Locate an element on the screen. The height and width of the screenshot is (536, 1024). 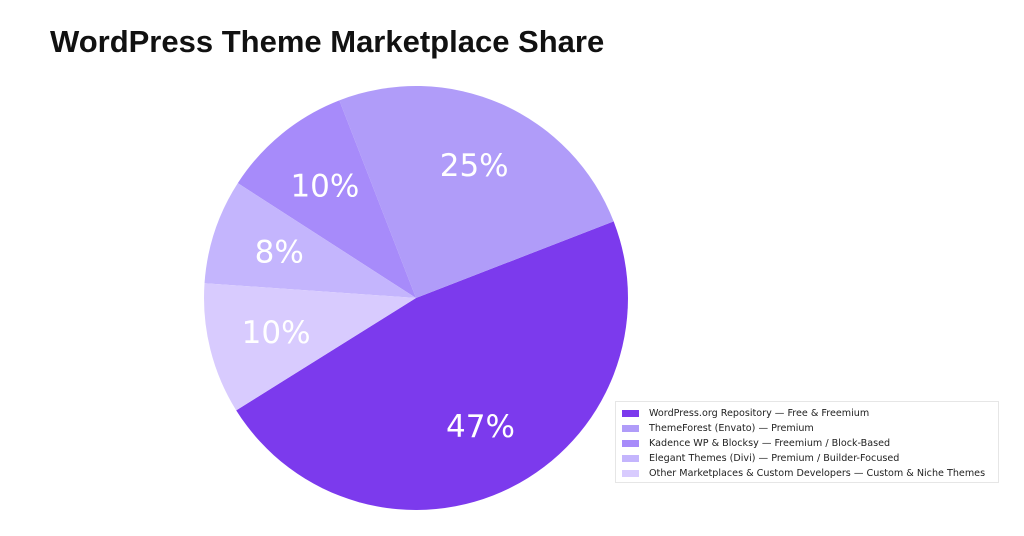
legend-label: ThemeForest (Envato) — Premium is located at coordinates (731, 428).